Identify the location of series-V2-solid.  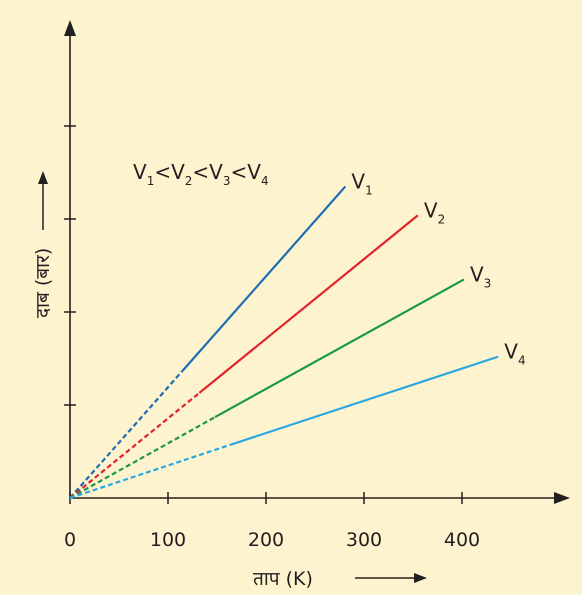
(308, 304).